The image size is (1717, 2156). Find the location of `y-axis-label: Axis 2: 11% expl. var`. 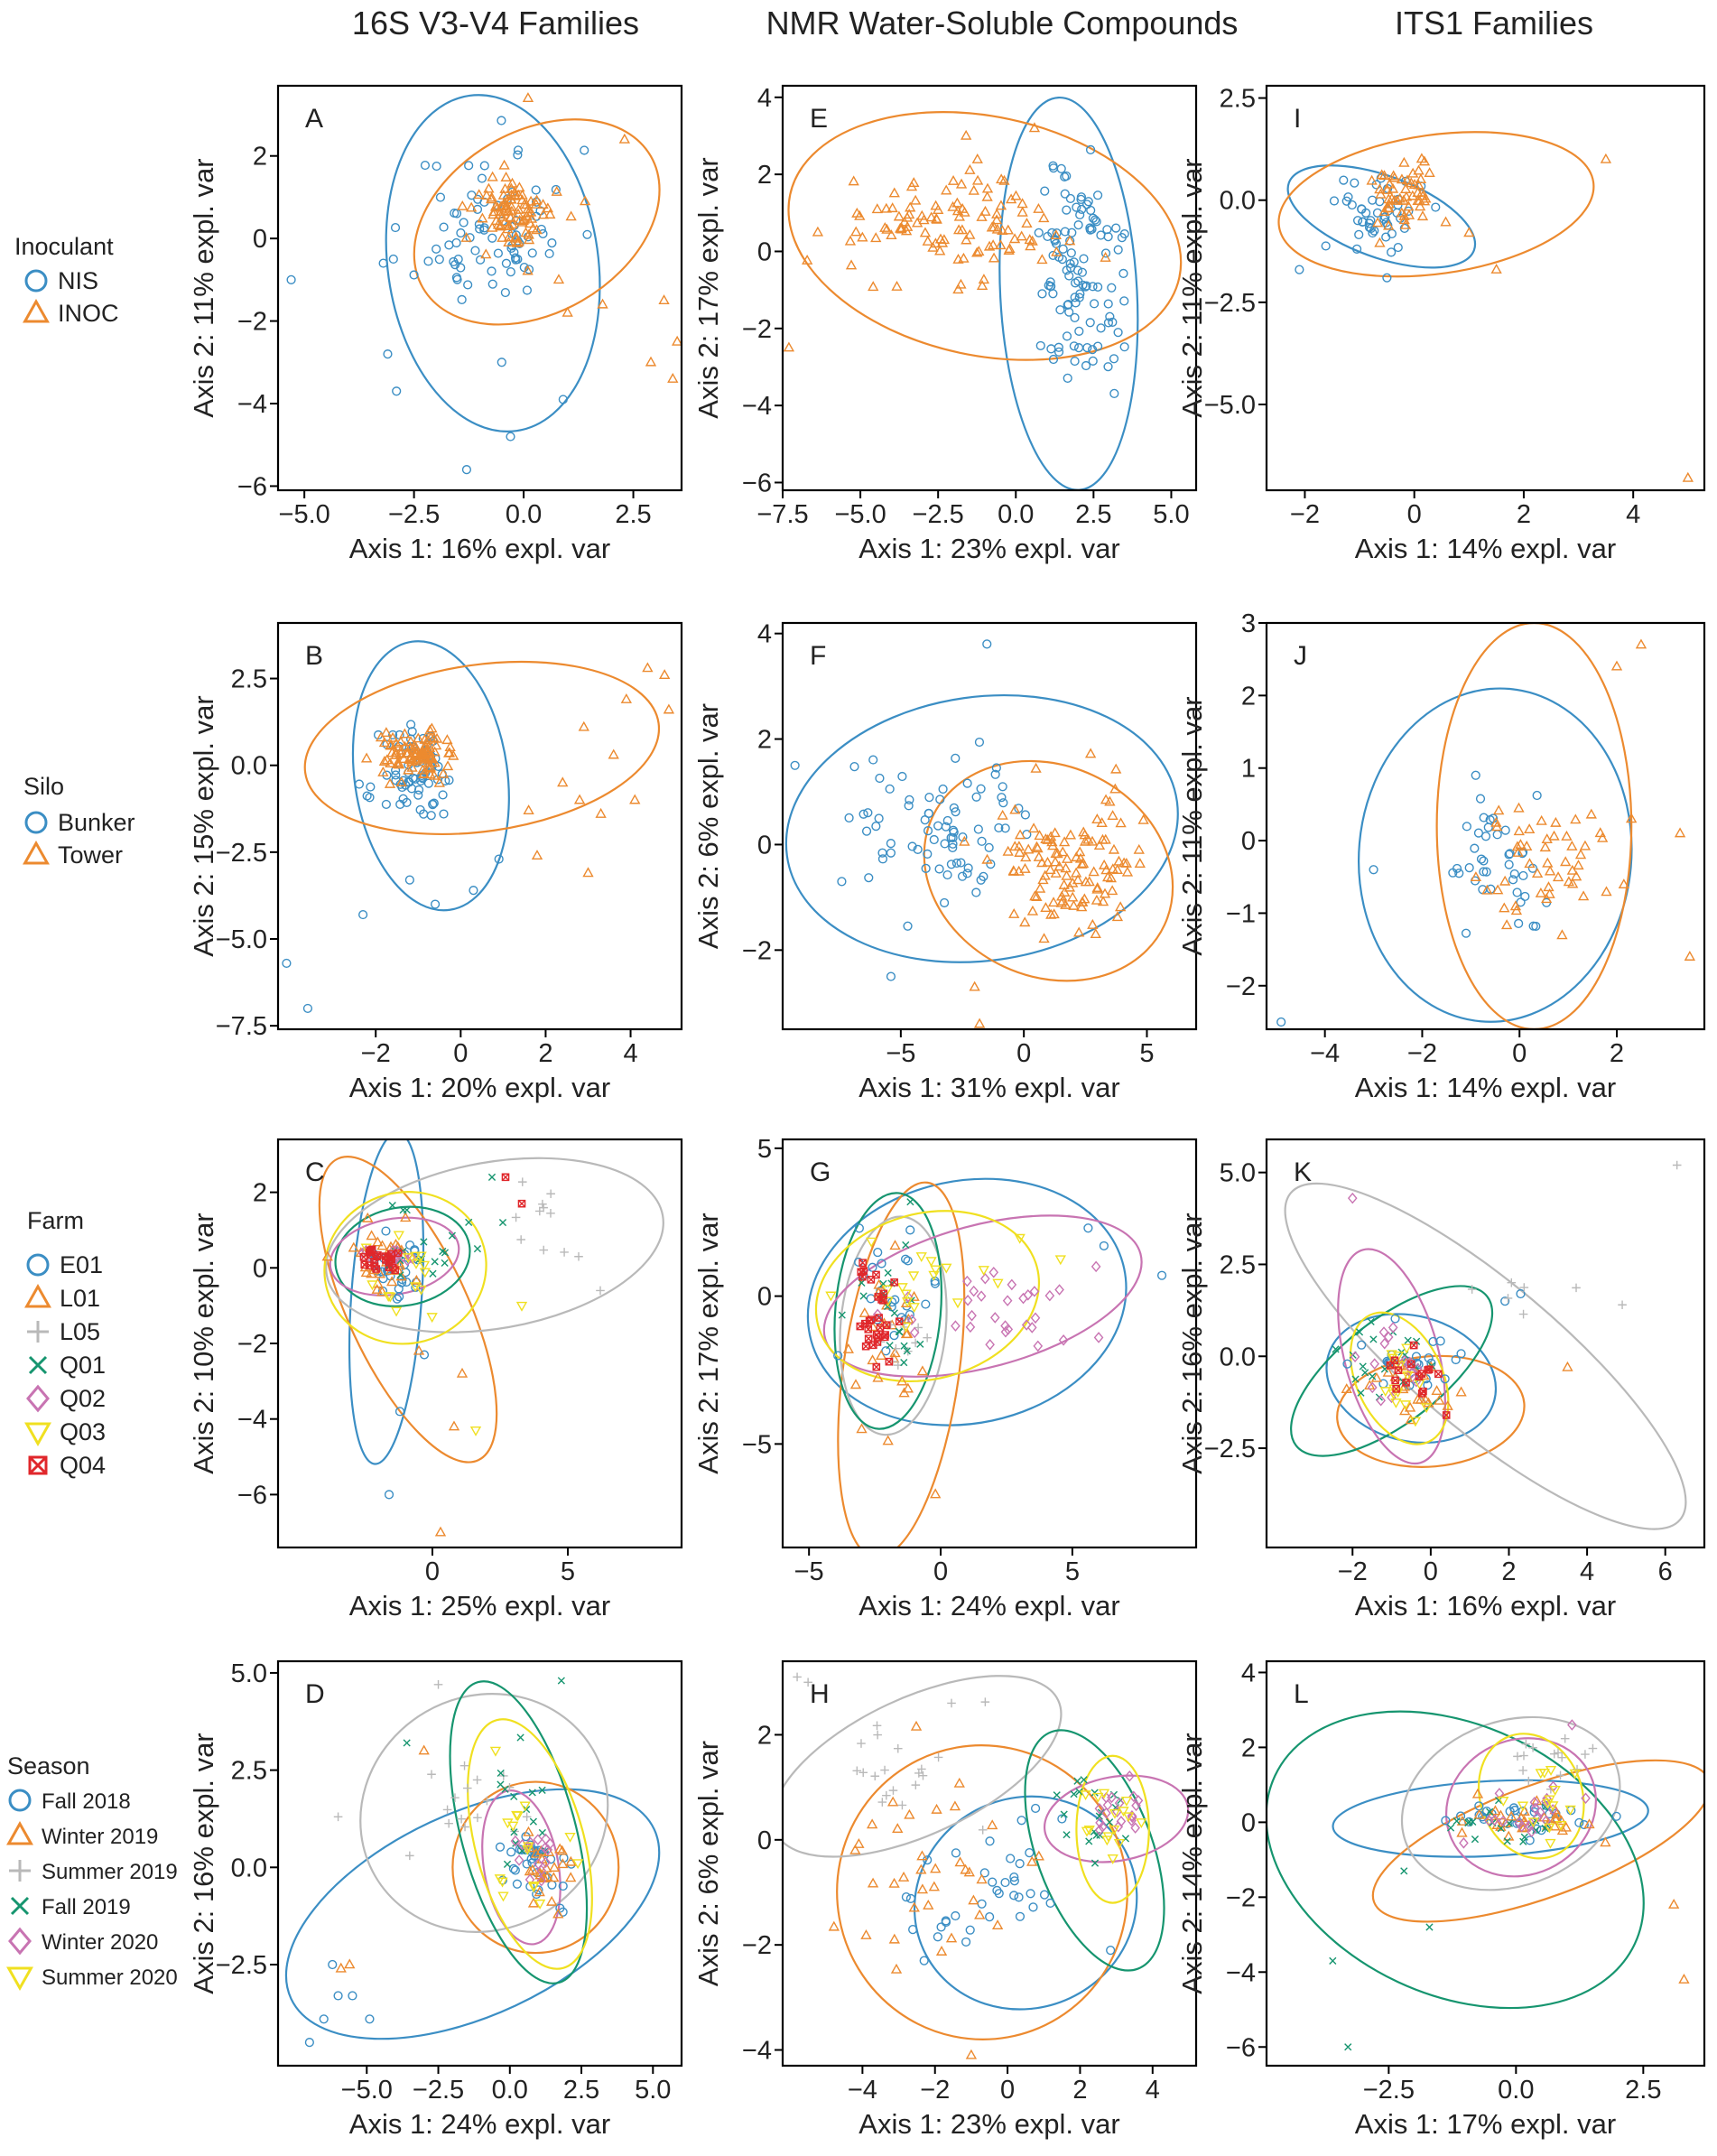

y-axis-label: Axis 2: 11% expl. var is located at coordinates (1192, 287).